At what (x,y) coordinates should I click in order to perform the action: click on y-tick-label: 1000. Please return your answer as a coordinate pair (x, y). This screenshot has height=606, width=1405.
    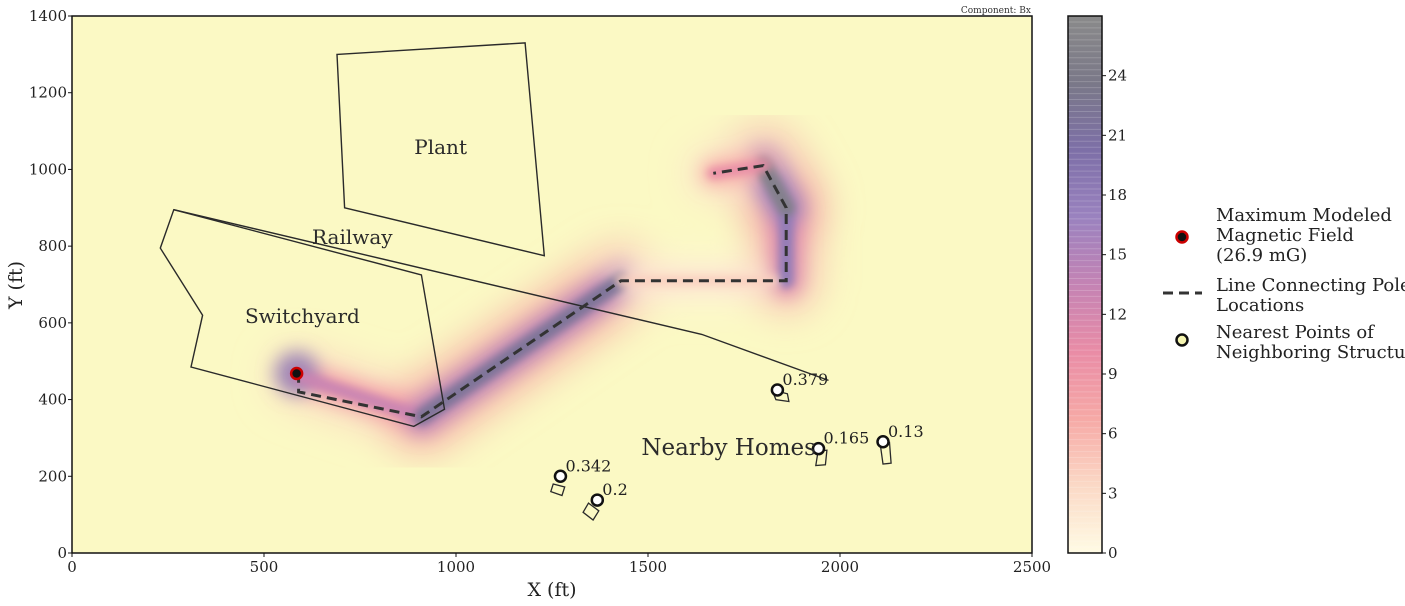
    Looking at the image, I should click on (48, 169).